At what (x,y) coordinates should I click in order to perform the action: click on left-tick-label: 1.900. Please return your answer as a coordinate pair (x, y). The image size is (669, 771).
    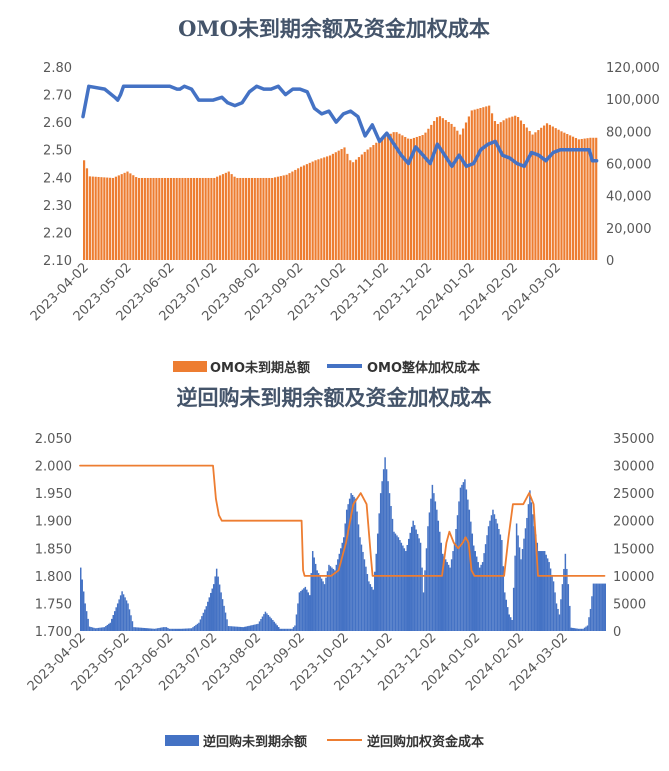
    Looking at the image, I should click on (53, 522).